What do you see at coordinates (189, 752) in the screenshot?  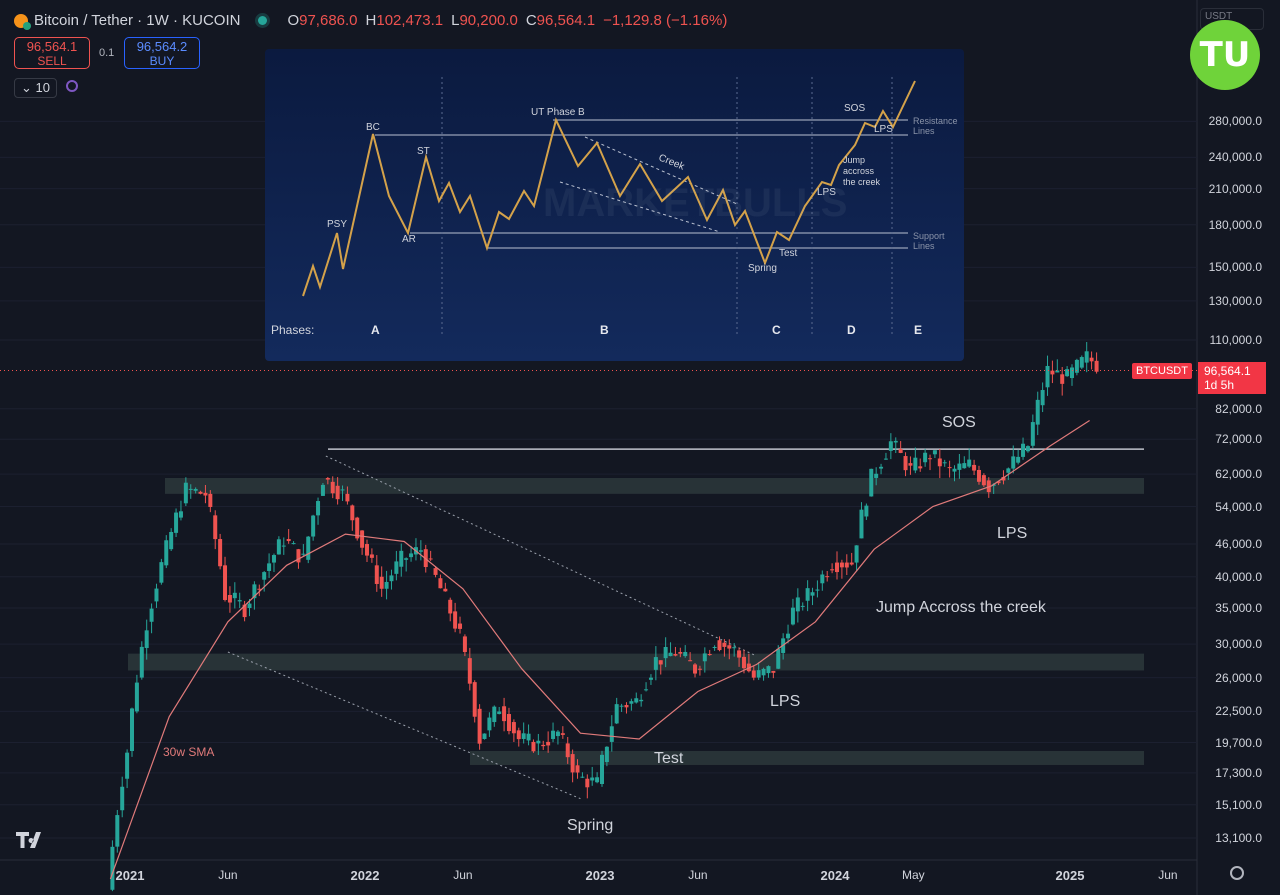 I see `sma-label: 30w SMA` at bounding box center [189, 752].